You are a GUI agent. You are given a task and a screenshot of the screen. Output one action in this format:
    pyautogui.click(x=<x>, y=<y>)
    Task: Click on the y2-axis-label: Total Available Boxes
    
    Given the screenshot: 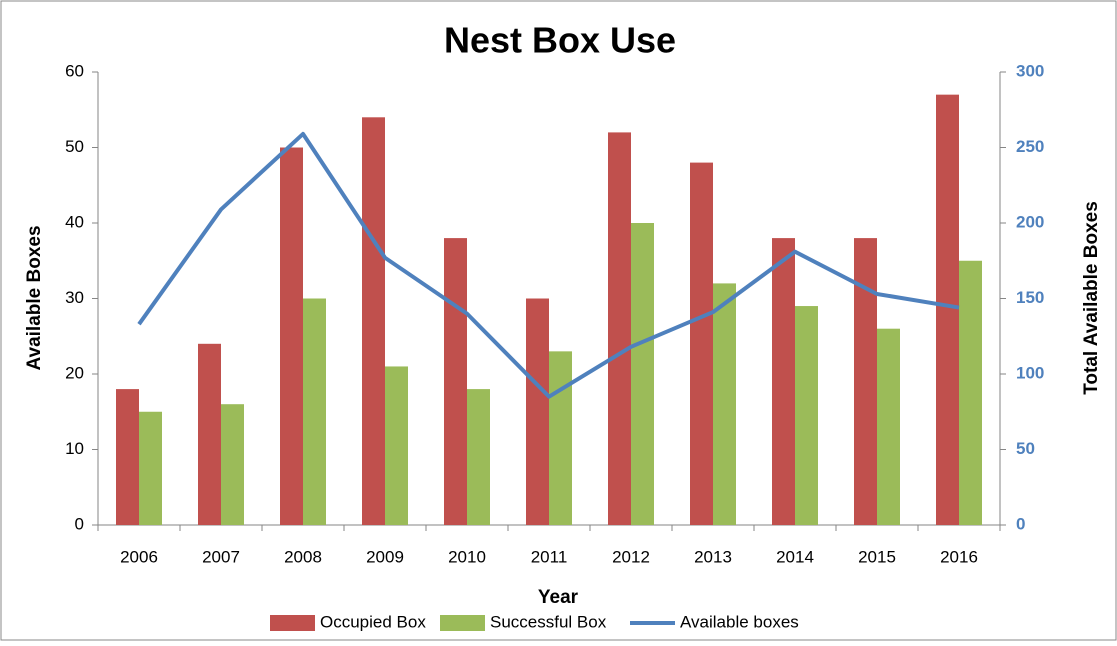 What is the action you would take?
    pyautogui.click(x=1091, y=298)
    